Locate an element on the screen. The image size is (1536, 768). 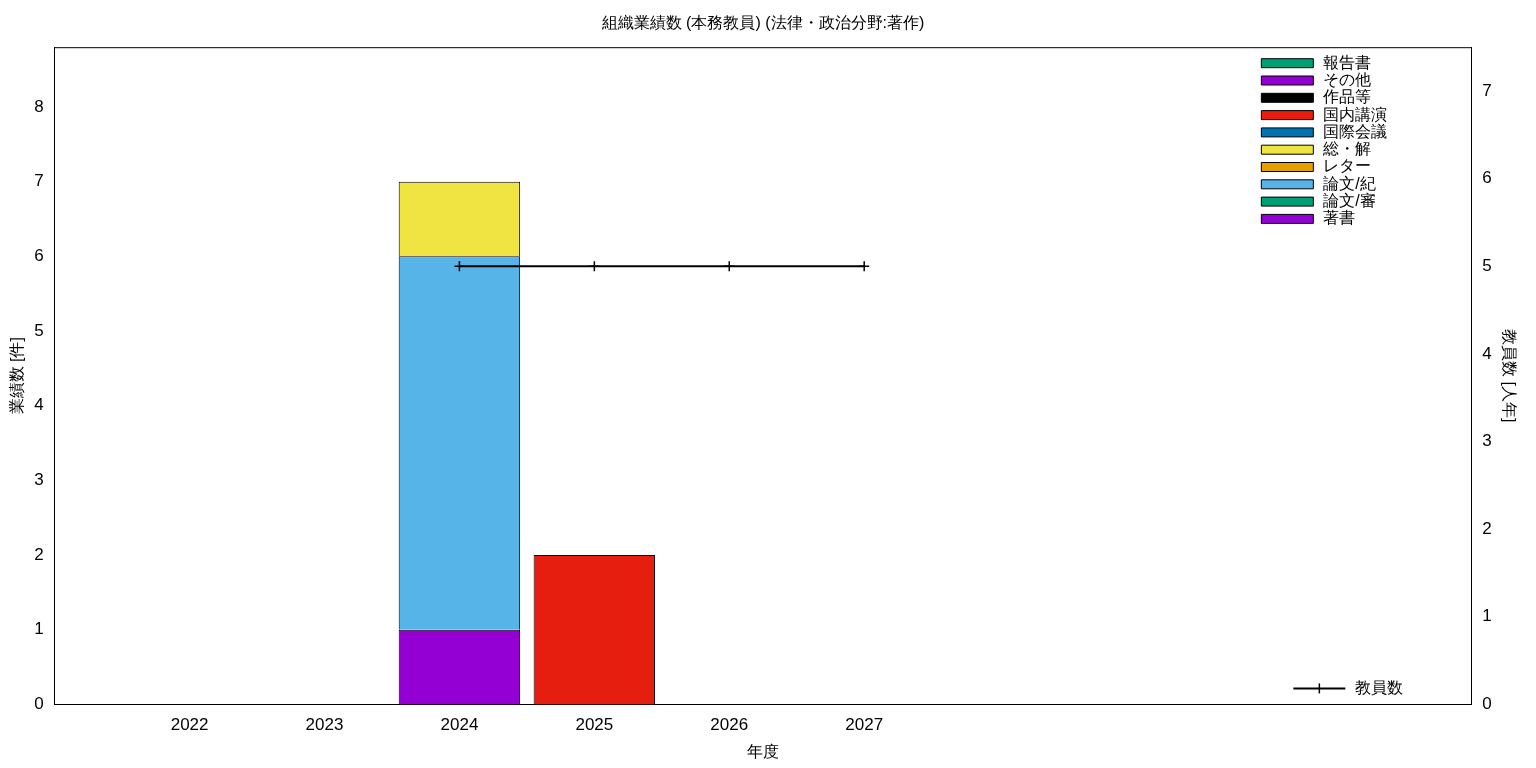
legend-label: その他 is located at coordinates (1347, 79).